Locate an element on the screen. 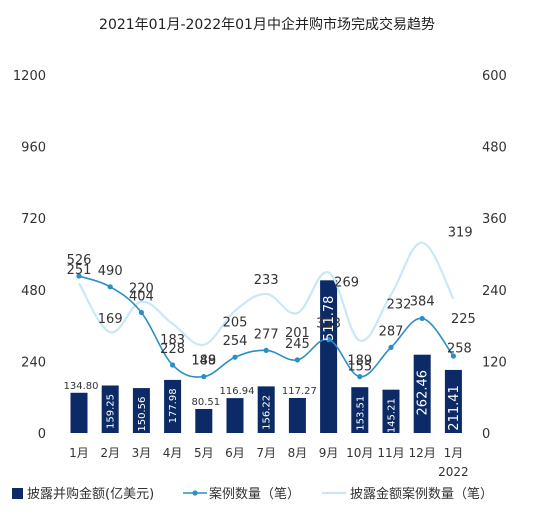 Image resolution: width=535 pixels, height=514 pixels. case-count-label: 287 is located at coordinates (391, 331).